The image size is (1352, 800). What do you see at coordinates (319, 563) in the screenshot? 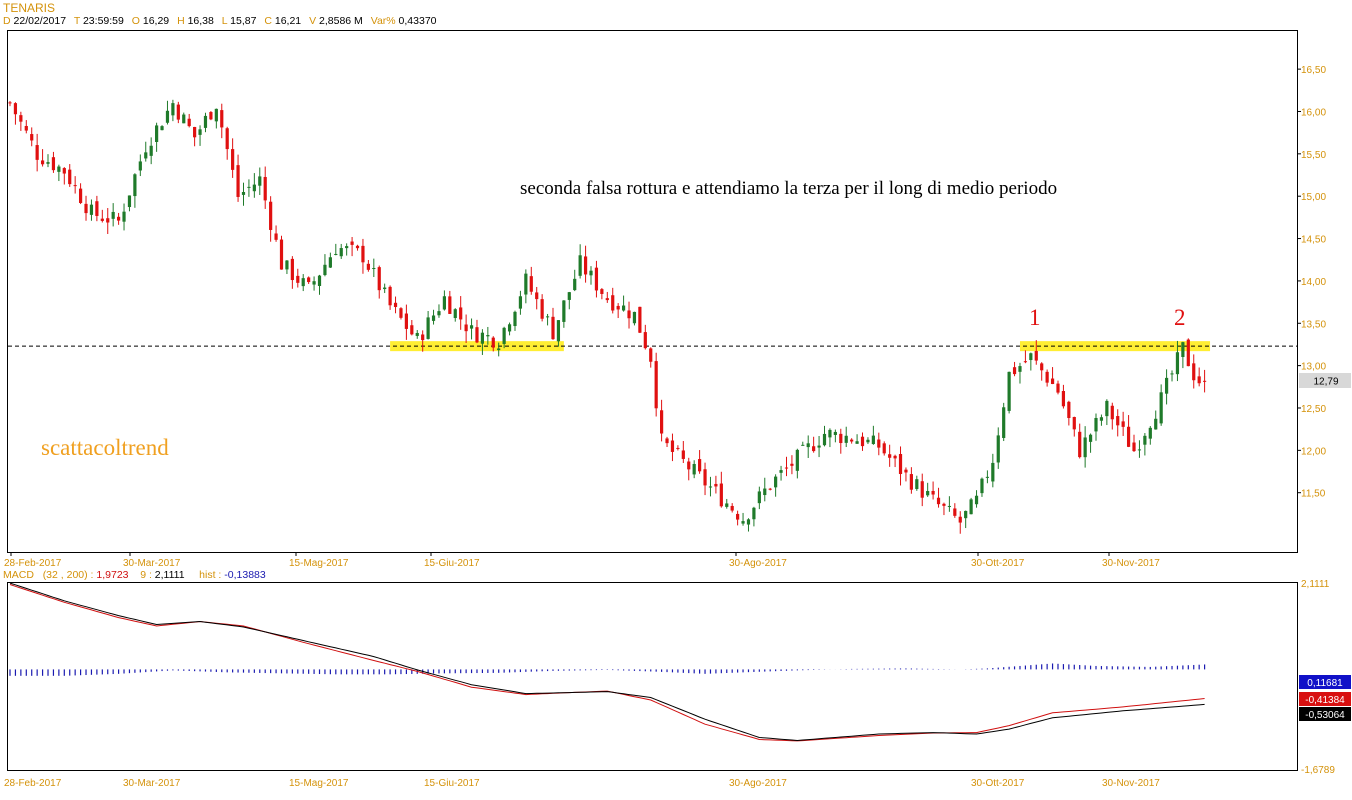
I see `x-tick-label: 15-Mag-2017` at bounding box center [319, 563].